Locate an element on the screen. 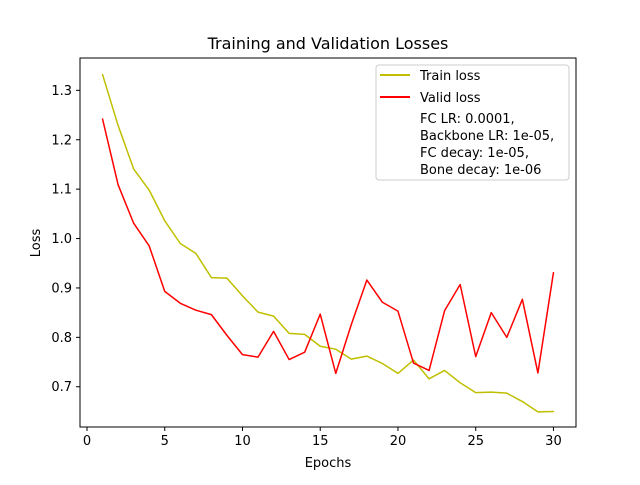  y-tick-label: 1.3 is located at coordinates (61, 91).